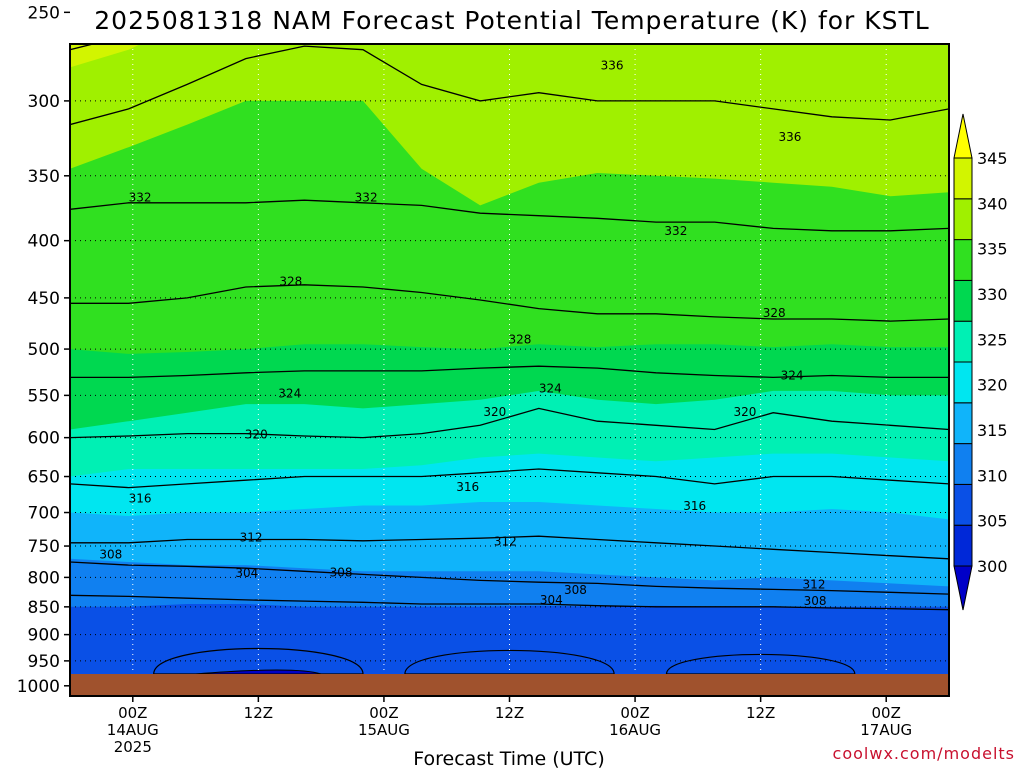  Describe the element at coordinates (992, 294) in the screenshot. I see `colorbar-label: 330` at that location.